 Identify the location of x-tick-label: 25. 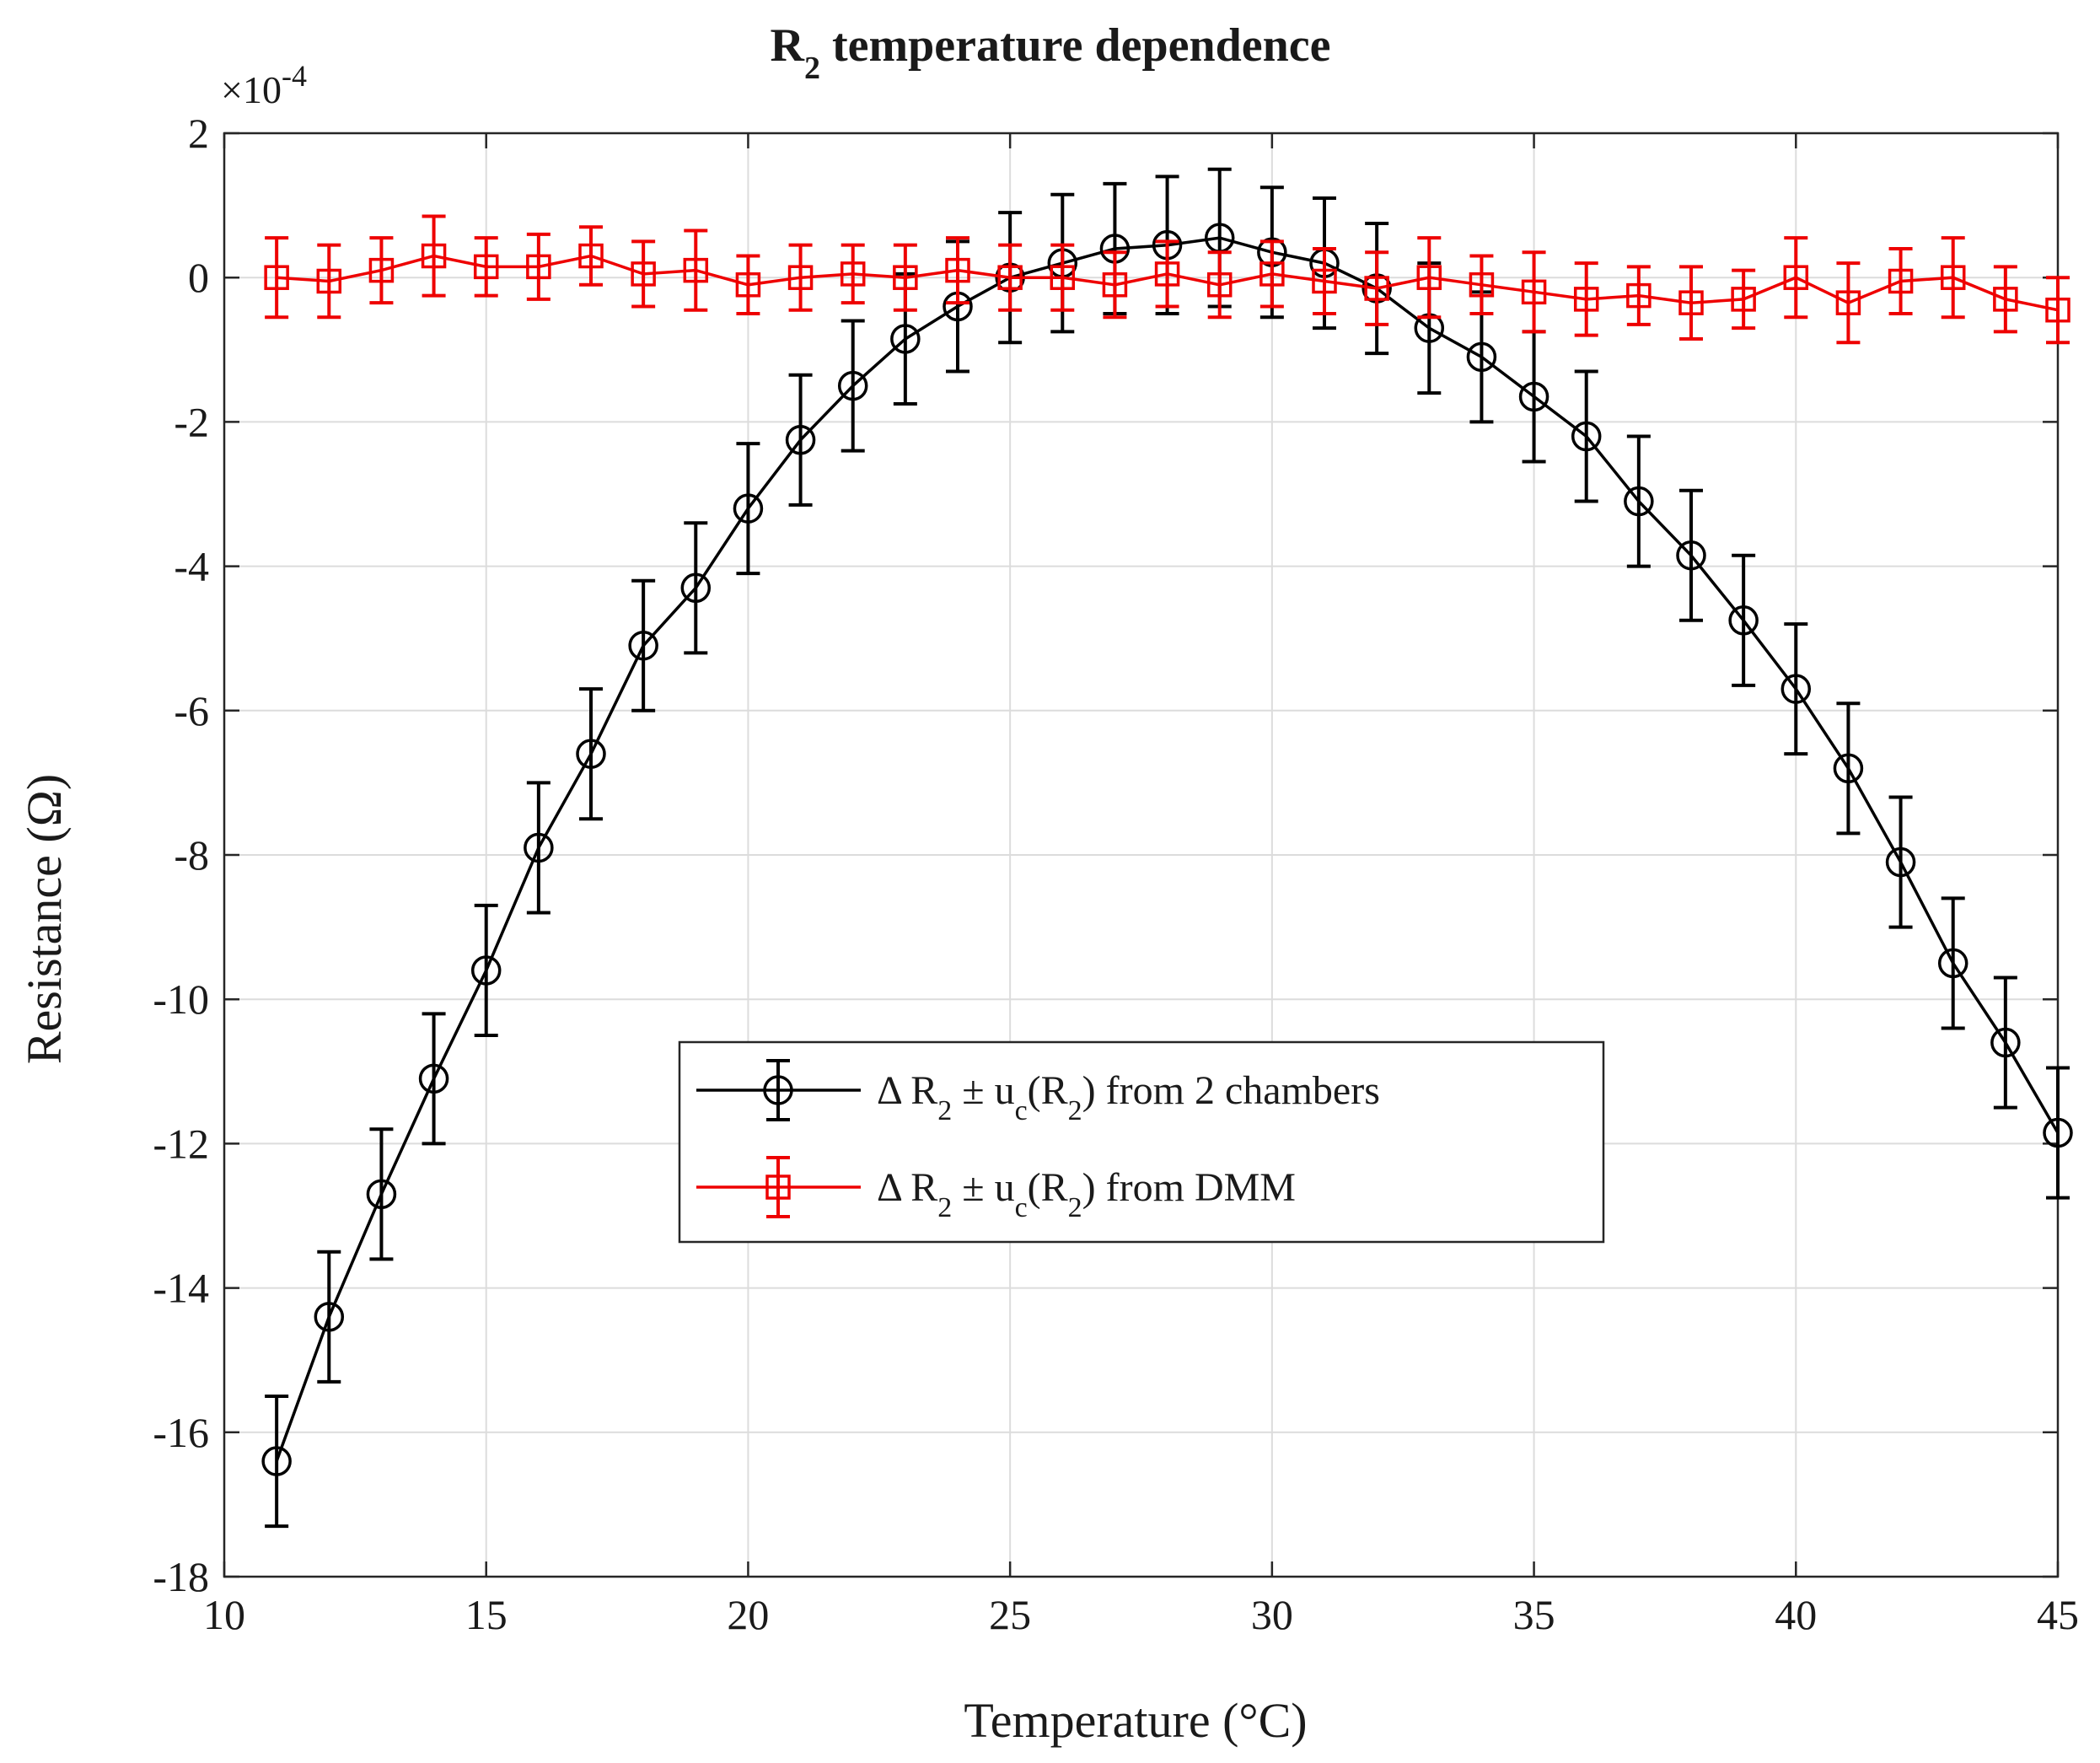
(1010, 1615).